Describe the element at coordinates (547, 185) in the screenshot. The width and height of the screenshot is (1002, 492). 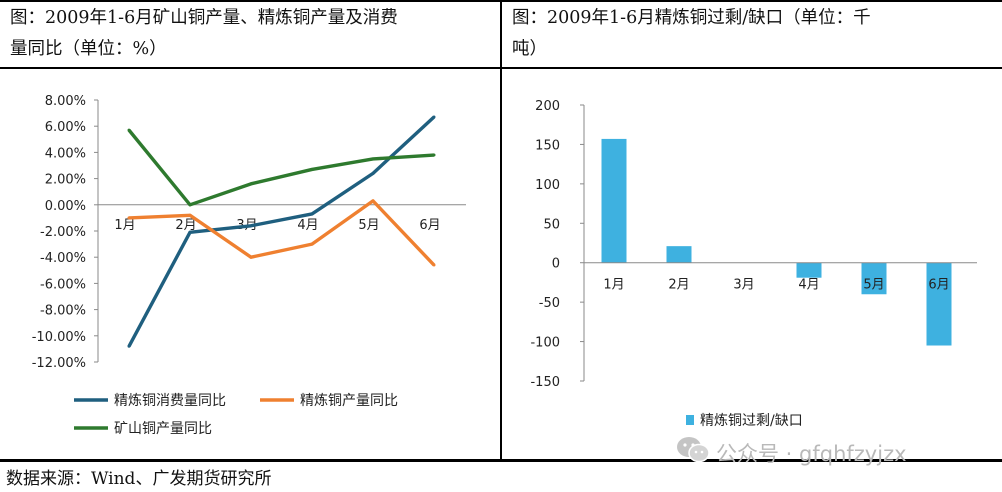
I see `y-tick-label: 100` at that location.